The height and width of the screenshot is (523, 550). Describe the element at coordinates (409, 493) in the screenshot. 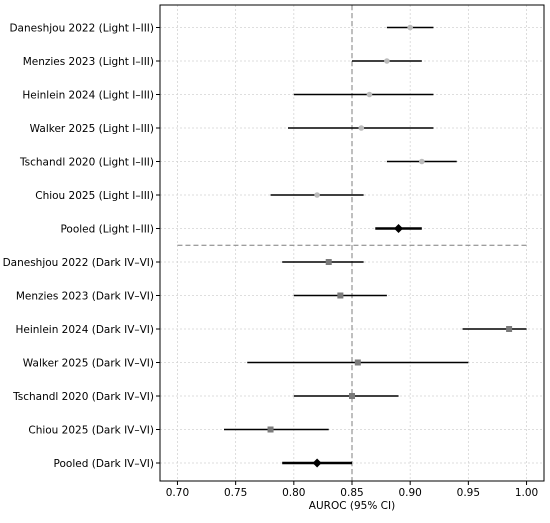

I see `x-tick-label: 0.90` at that location.